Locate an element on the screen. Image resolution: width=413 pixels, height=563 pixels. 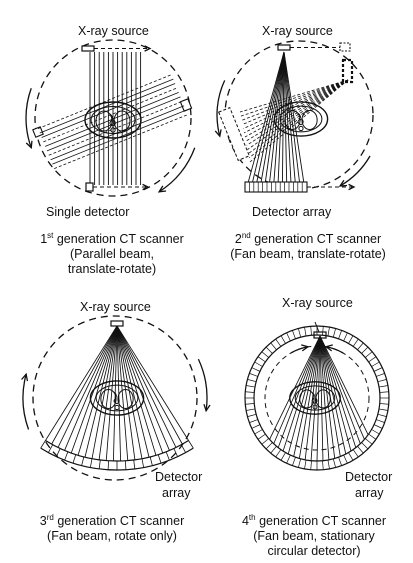
gen1-rotation-arrows is located at coordinates (110, 140).